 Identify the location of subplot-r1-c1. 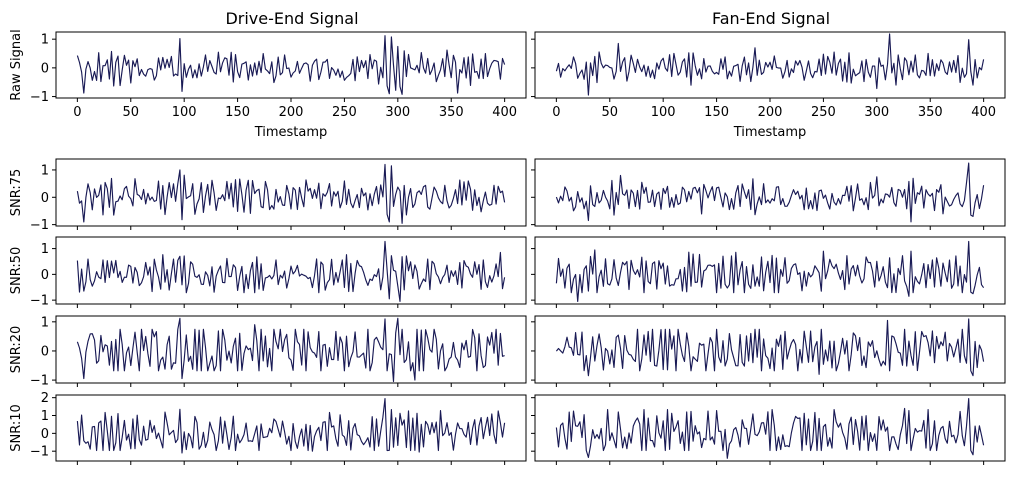
(768, 194).